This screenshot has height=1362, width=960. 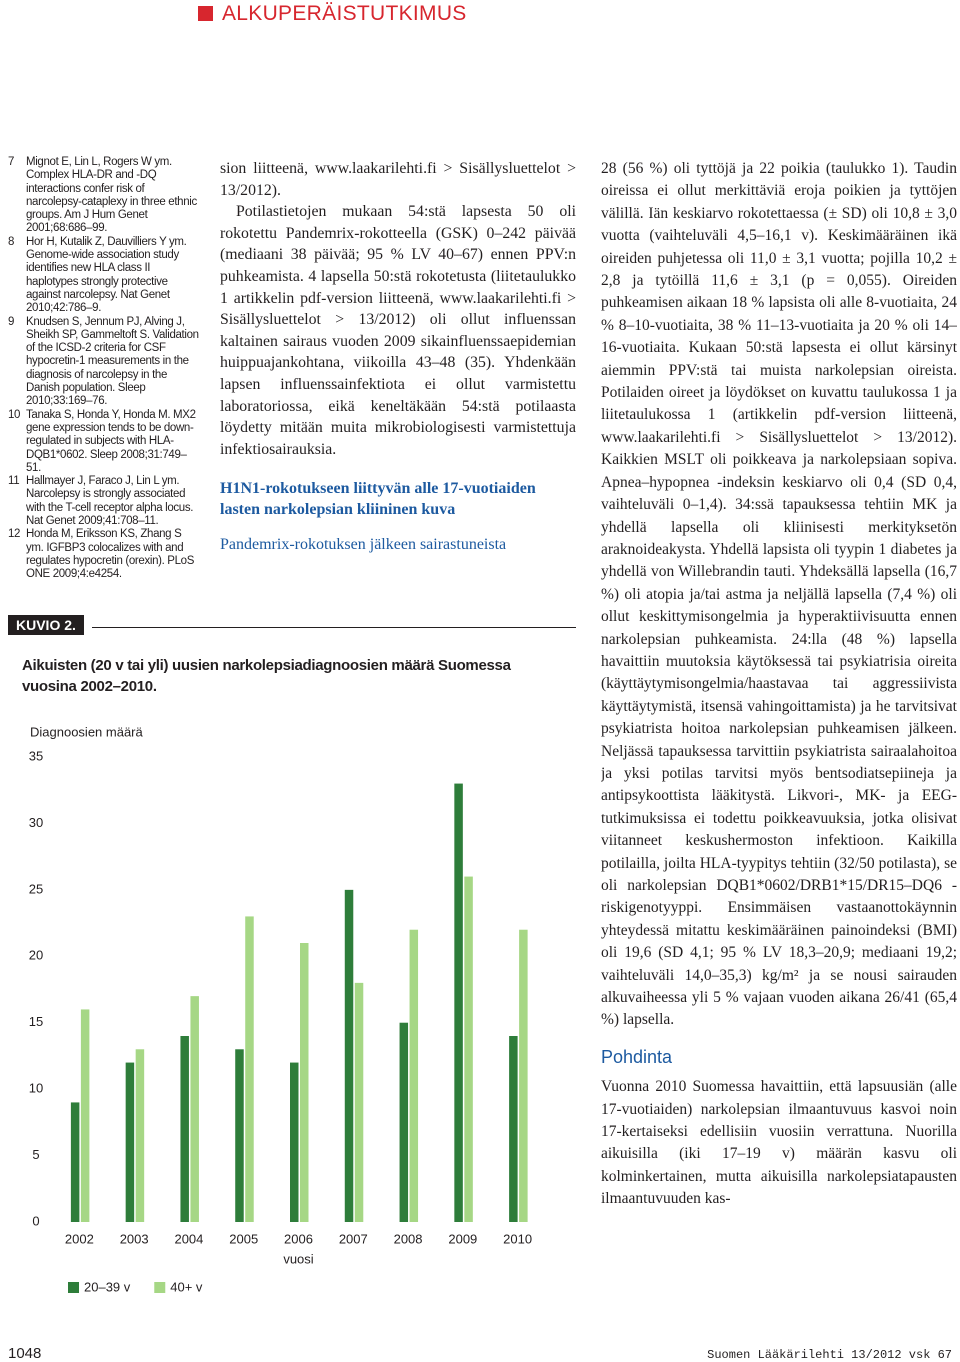 I want to click on page-number: 1048, so click(x=25, y=1353).